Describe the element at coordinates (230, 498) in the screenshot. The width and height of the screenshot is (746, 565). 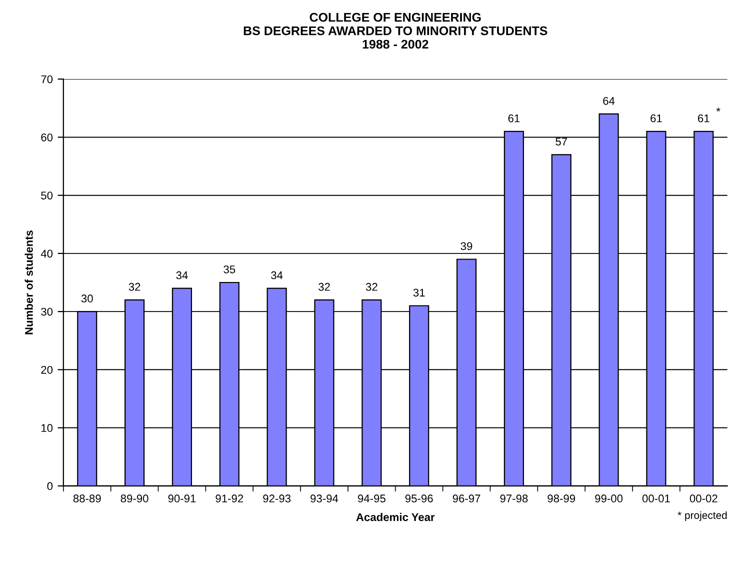
I see `x-tick-label: 91-92` at that location.